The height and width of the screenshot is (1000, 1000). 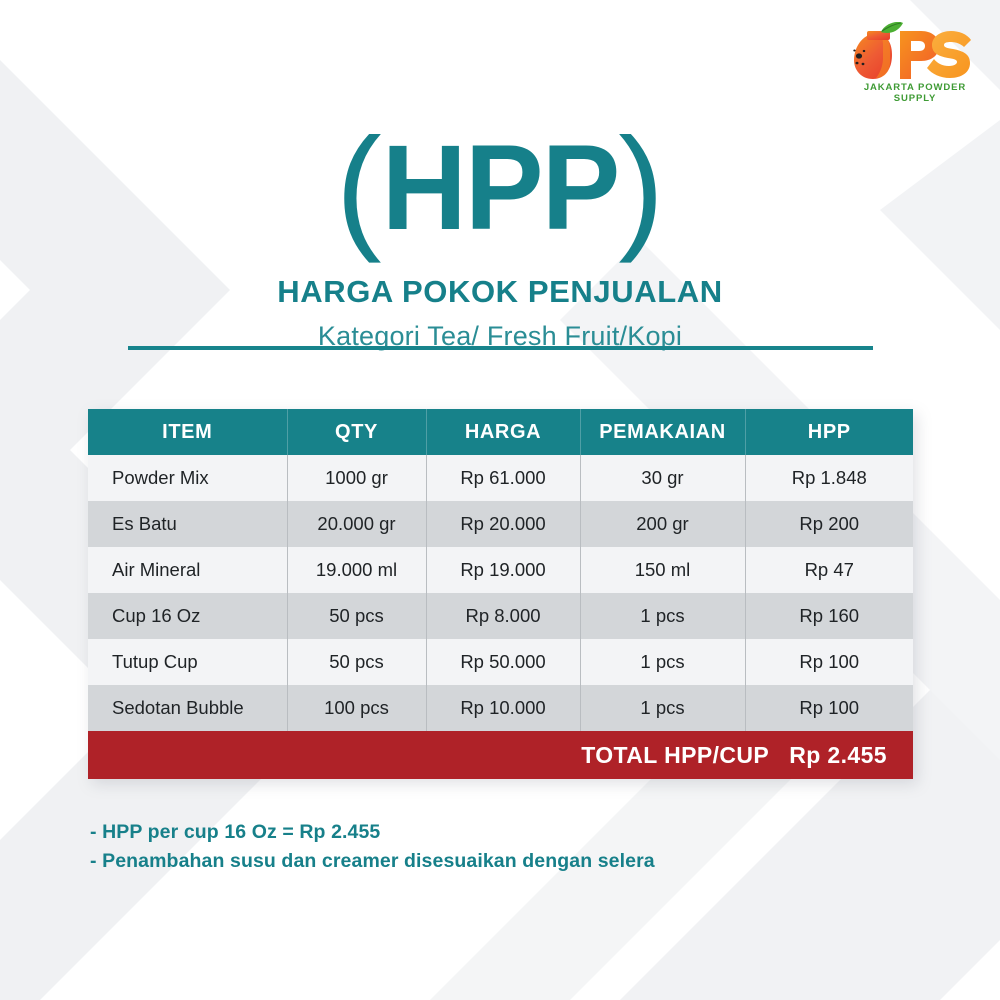 I want to click on total-value: Rp 2.455, so click(x=838, y=754).